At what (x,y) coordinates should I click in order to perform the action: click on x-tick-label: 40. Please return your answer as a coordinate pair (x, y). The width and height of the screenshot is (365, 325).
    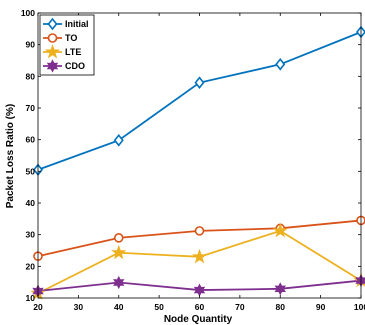
    Looking at the image, I should click on (119, 307).